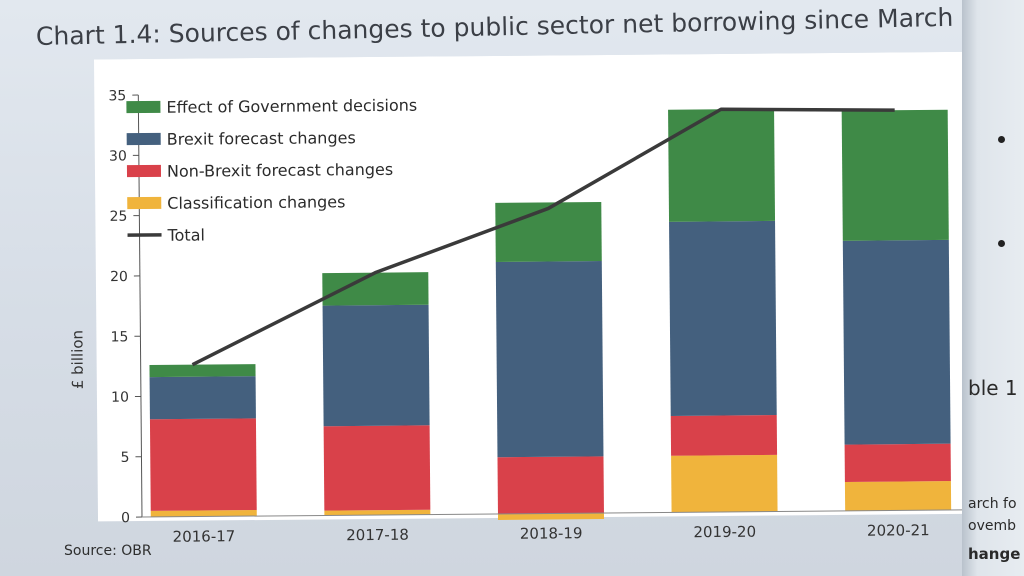 This screenshot has width=1024, height=576. Describe the element at coordinates (108, 551) in the screenshot. I see `source-note: Source: OBR` at that location.